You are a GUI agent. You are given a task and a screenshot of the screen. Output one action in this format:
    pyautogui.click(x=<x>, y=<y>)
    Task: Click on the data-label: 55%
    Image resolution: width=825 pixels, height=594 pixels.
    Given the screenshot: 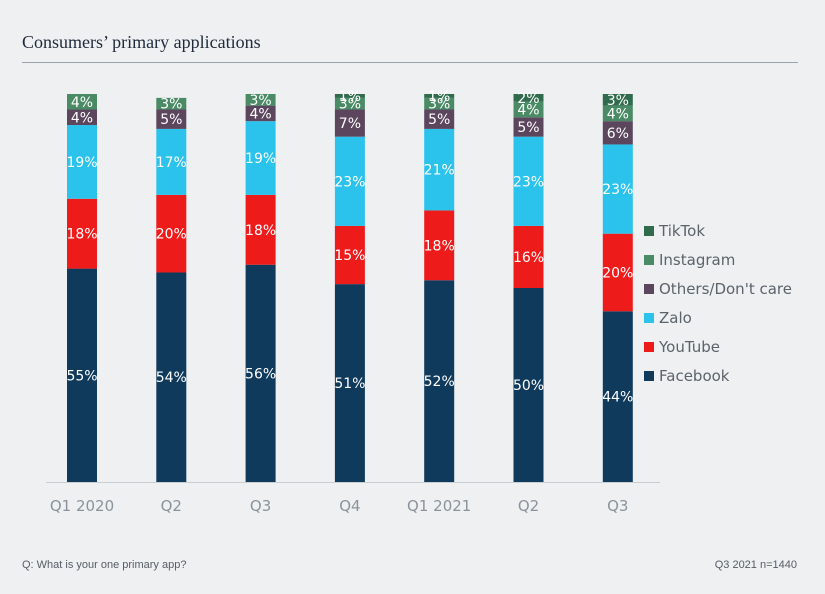 What is the action you would take?
    pyautogui.click(x=81, y=376)
    